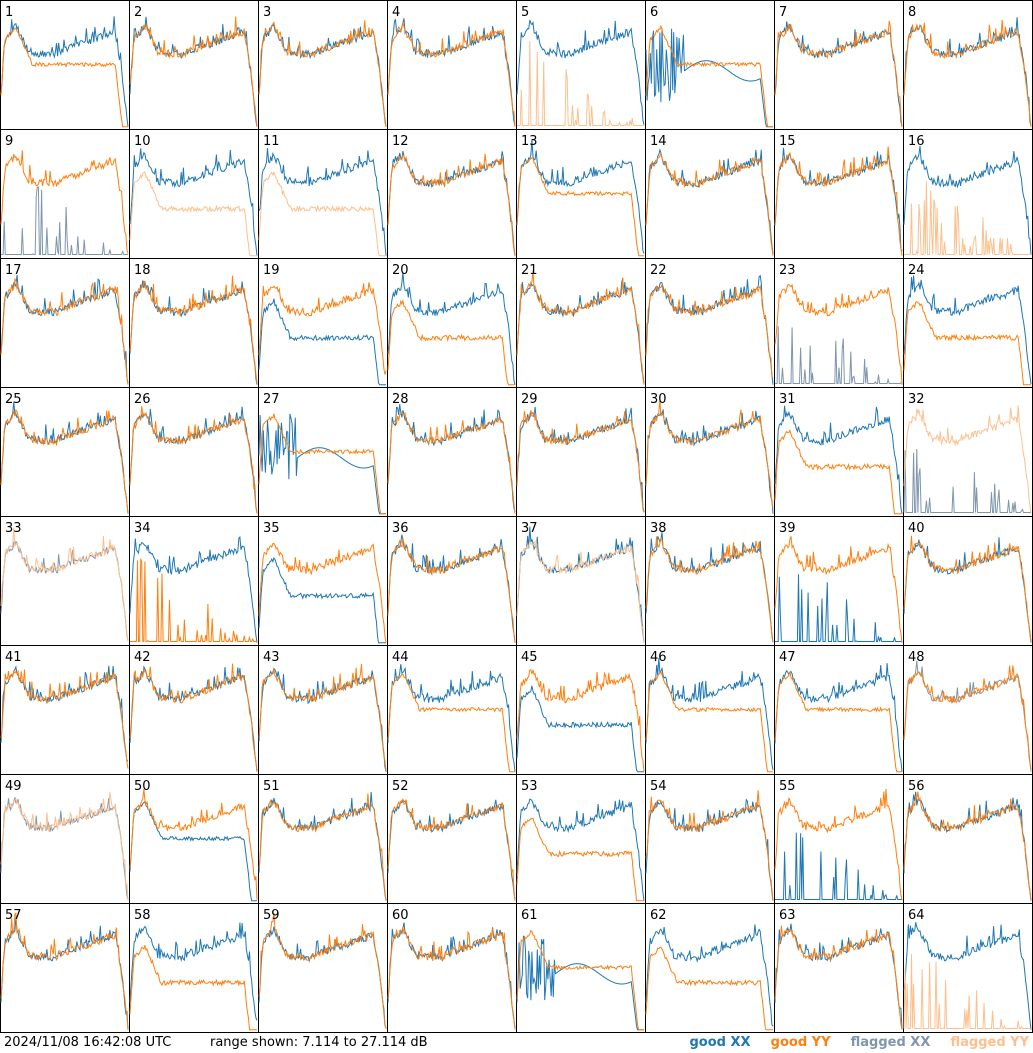  What do you see at coordinates (13, 915) in the screenshot?
I see `tile-label: 57` at bounding box center [13, 915].